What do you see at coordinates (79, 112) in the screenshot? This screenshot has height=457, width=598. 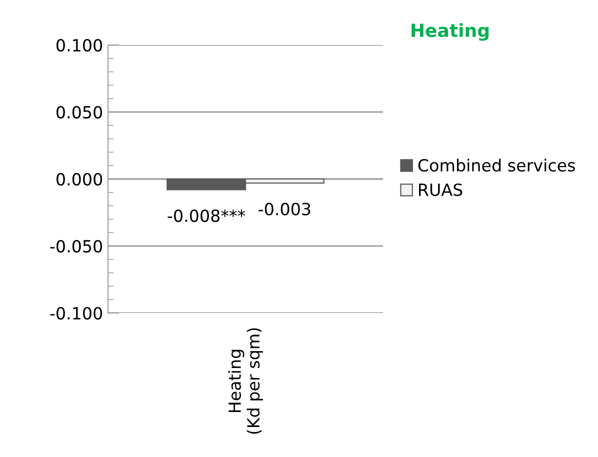 I see `y-tick-label: 0.050` at bounding box center [79, 112].